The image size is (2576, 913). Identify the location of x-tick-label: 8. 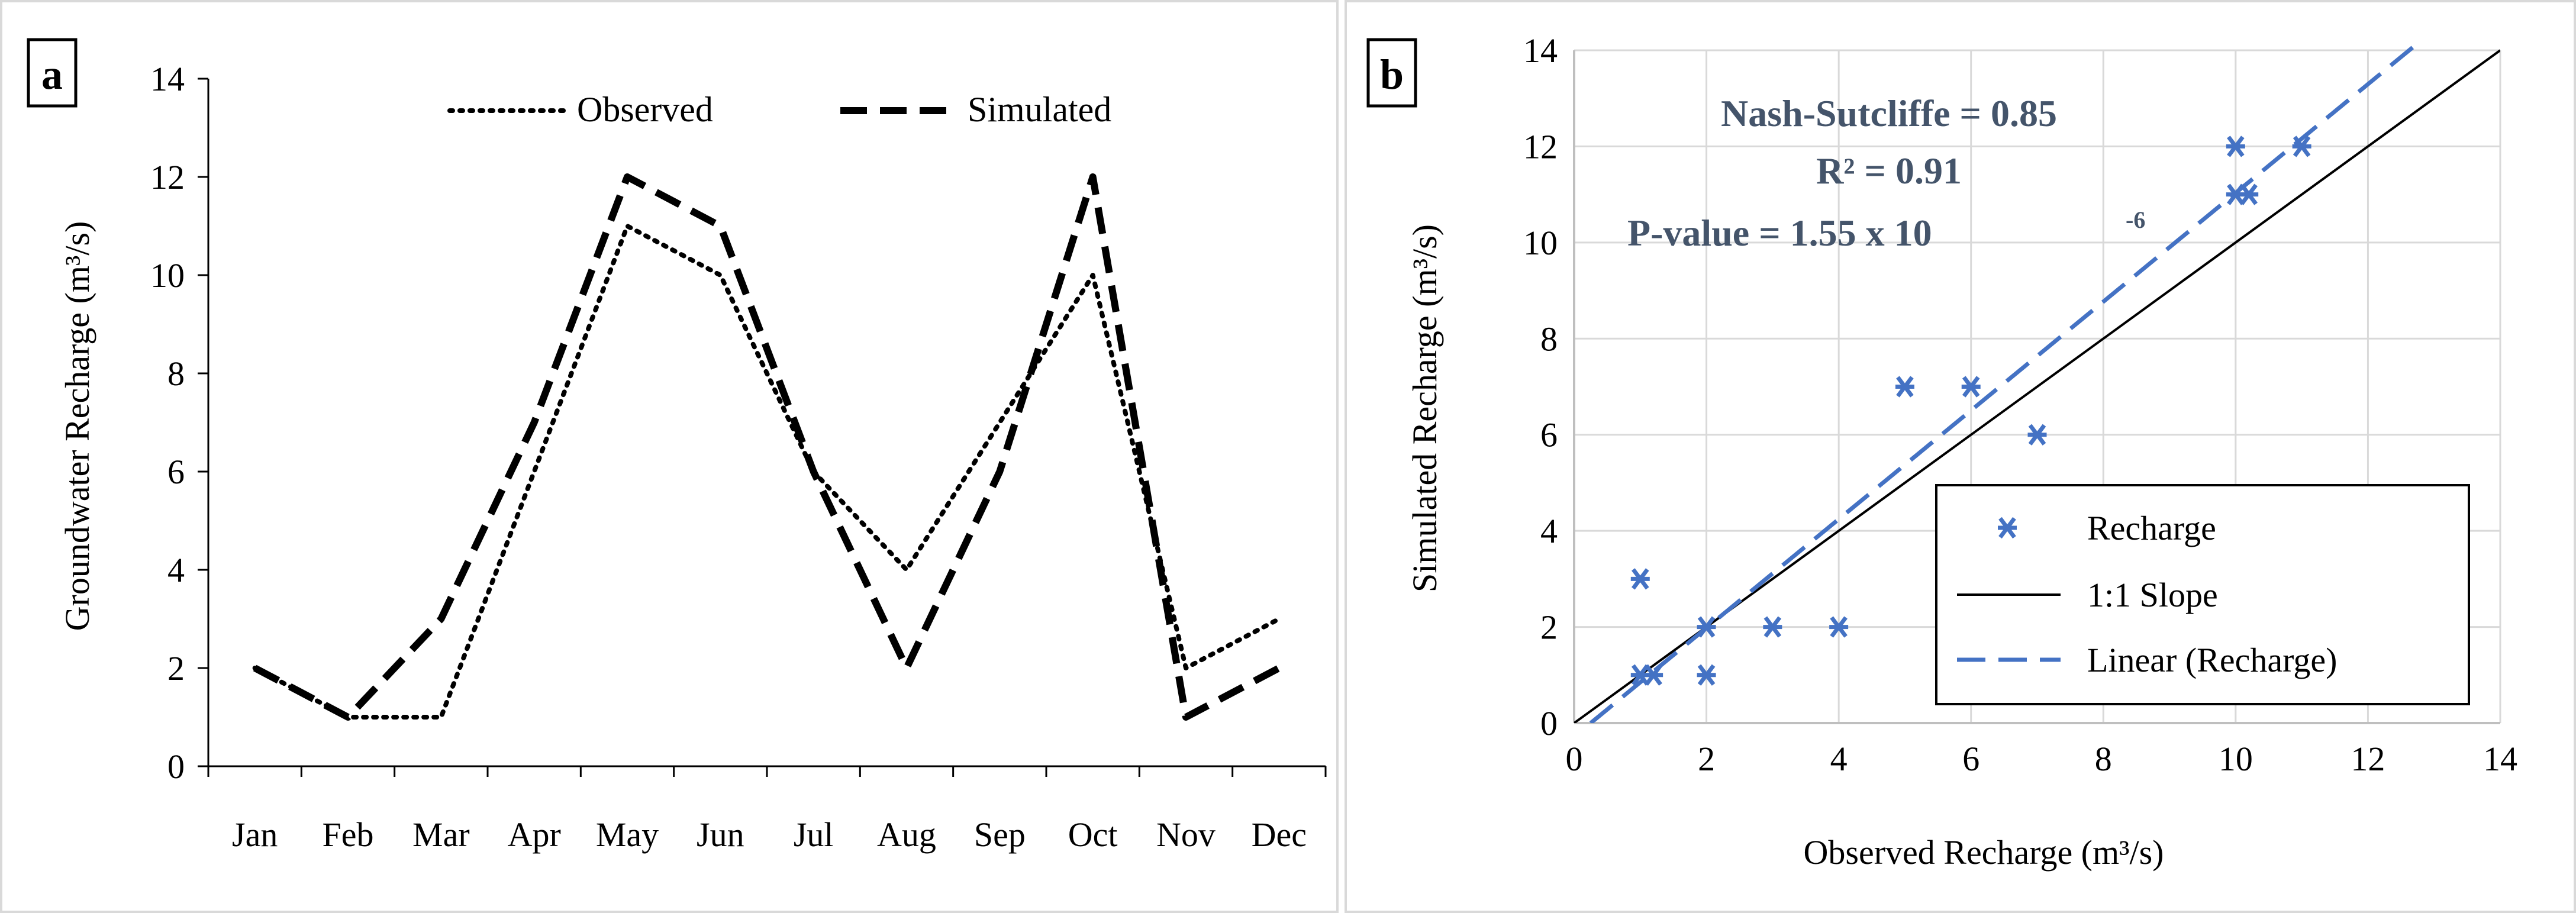
(2103, 759).